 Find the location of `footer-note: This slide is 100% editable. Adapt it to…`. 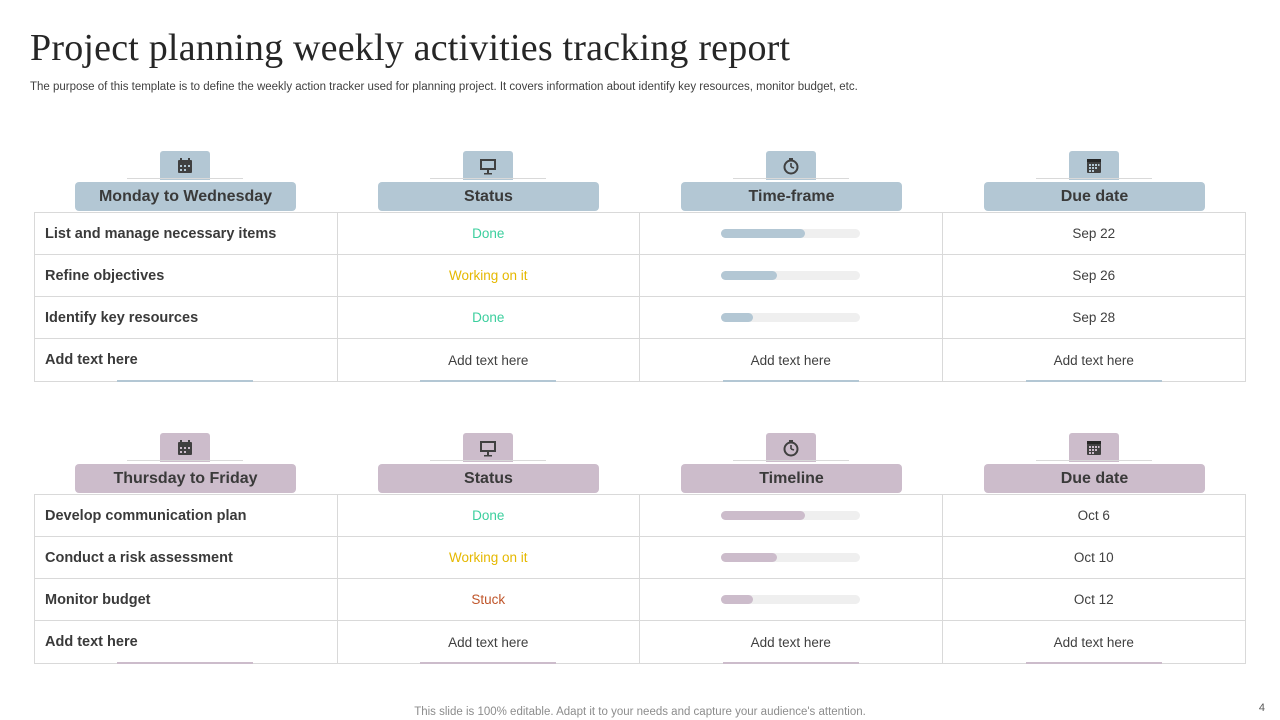

footer-note: This slide is 100% editable. Adapt it to… is located at coordinates (640, 712).